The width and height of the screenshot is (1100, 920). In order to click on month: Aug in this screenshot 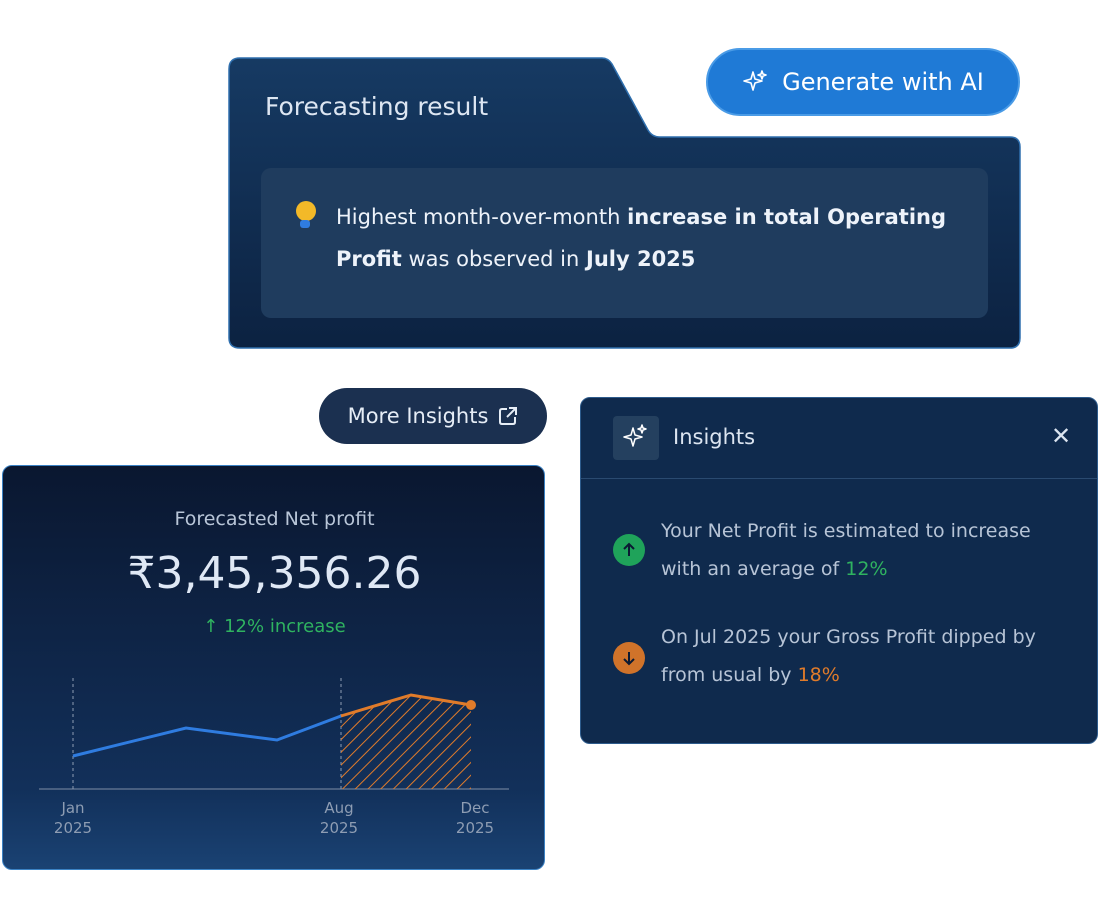, I will do `click(339, 808)`.